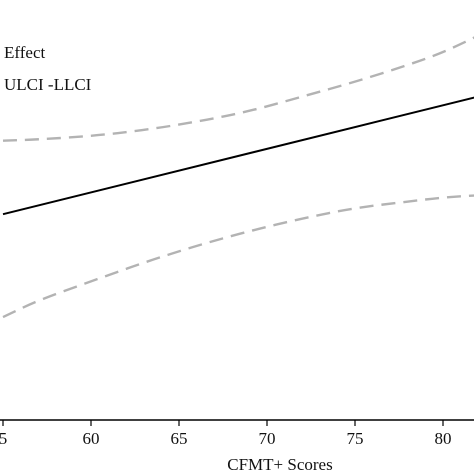 Image resolution: width=474 pixels, height=474 pixels. What do you see at coordinates (3, 438) in the screenshot?
I see `x-tick-label: 5` at bounding box center [3, 438].